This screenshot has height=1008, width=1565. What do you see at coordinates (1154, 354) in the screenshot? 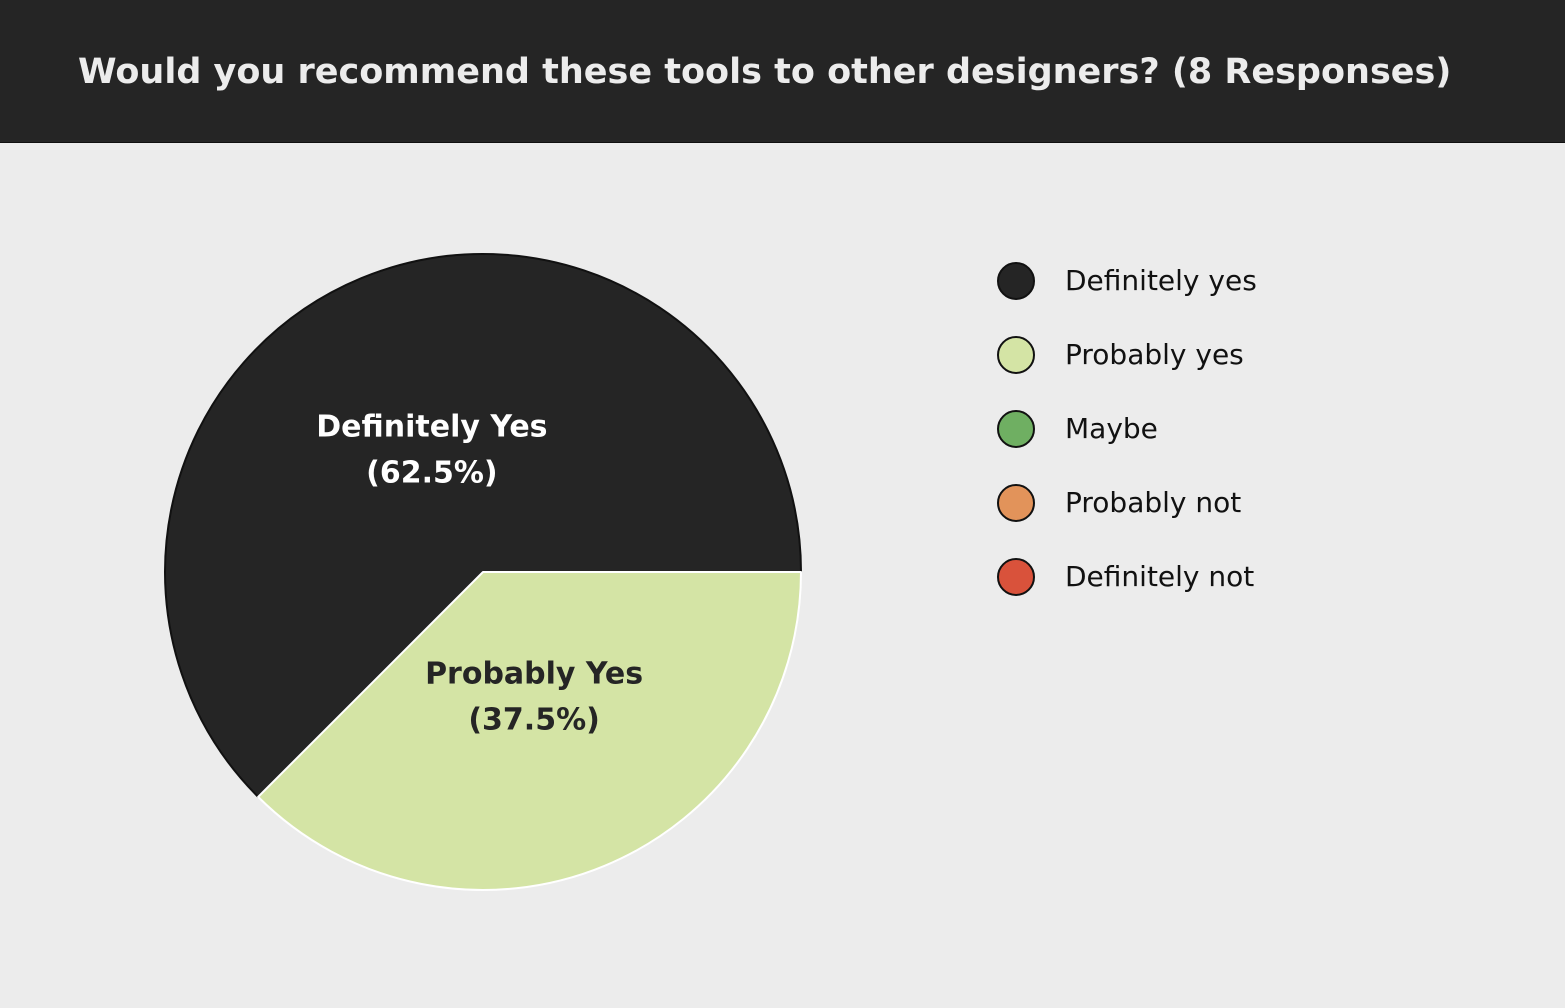
I see `legend-label-probably-yes: Probably yes` at bounding box center [1154, 354].